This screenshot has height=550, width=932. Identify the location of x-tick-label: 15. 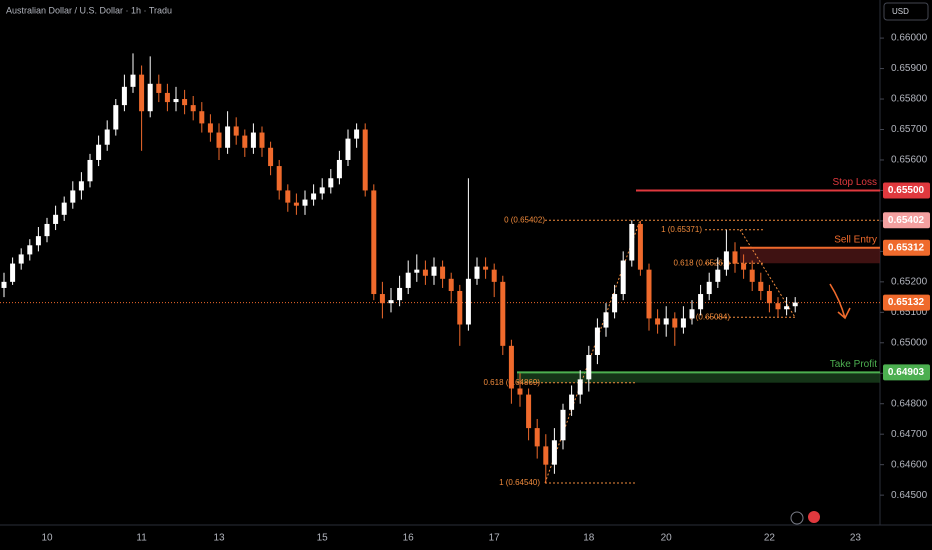
(323, 538).